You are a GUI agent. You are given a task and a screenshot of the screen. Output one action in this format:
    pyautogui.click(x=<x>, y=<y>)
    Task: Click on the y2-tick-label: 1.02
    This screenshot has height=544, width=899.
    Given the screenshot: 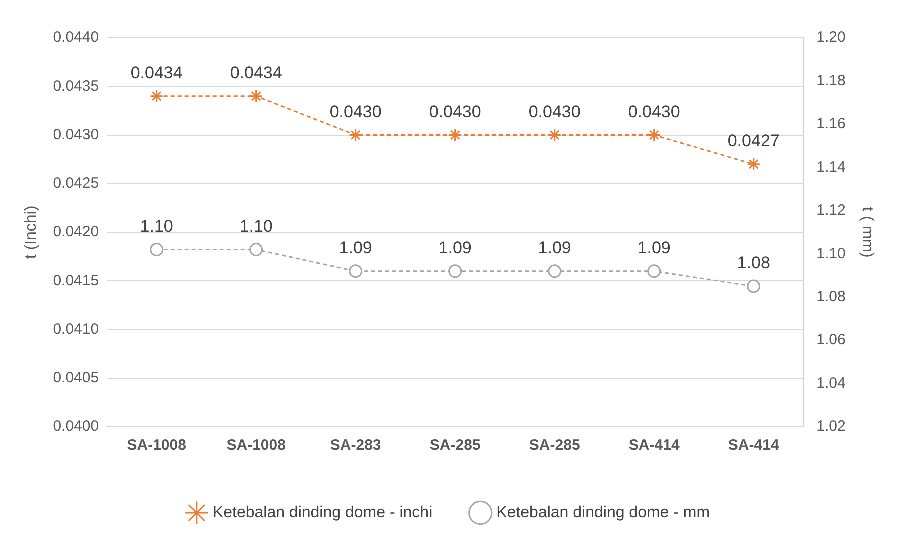 What is the action you would take?
    pyautogui.click(x=831, y=427)
    